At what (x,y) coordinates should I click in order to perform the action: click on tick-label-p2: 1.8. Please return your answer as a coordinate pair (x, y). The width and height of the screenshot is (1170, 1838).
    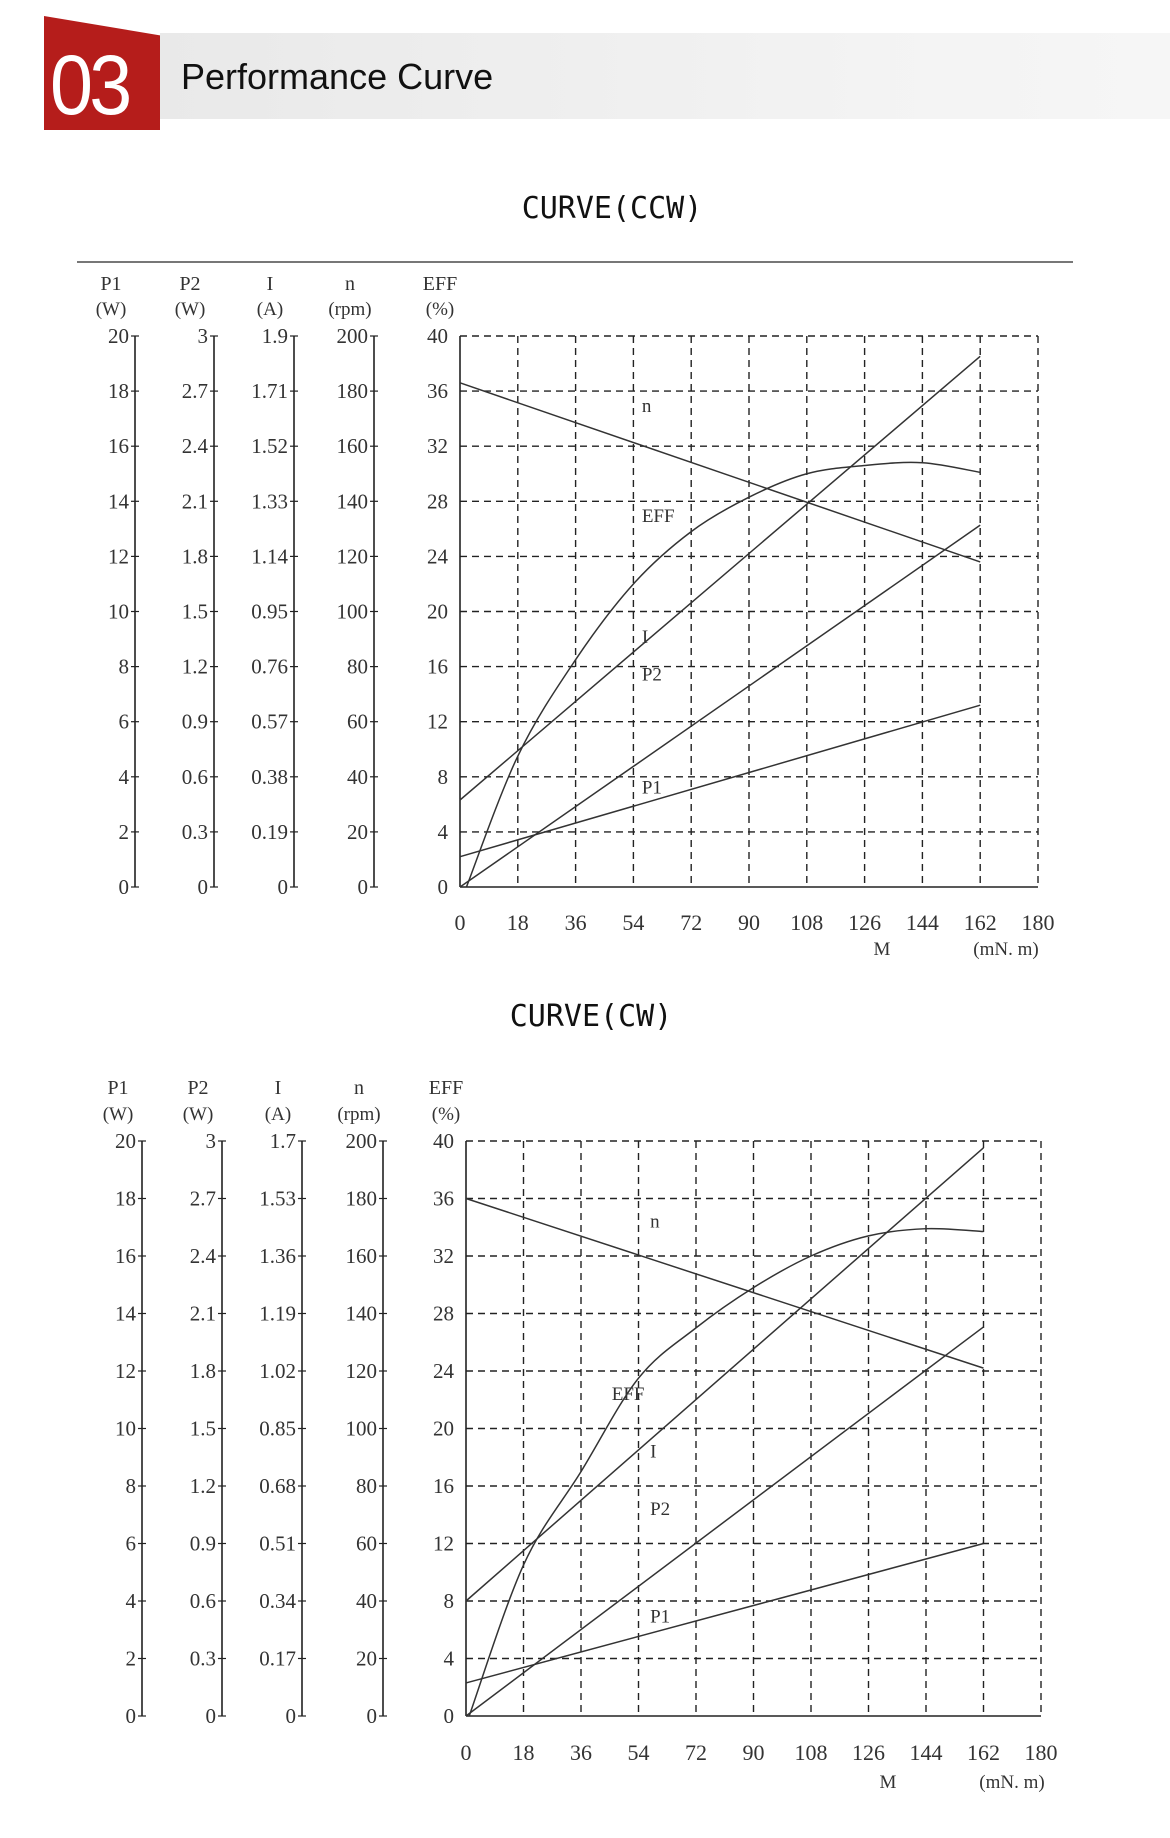
    Looking at the image, I should click on (203, 1371).